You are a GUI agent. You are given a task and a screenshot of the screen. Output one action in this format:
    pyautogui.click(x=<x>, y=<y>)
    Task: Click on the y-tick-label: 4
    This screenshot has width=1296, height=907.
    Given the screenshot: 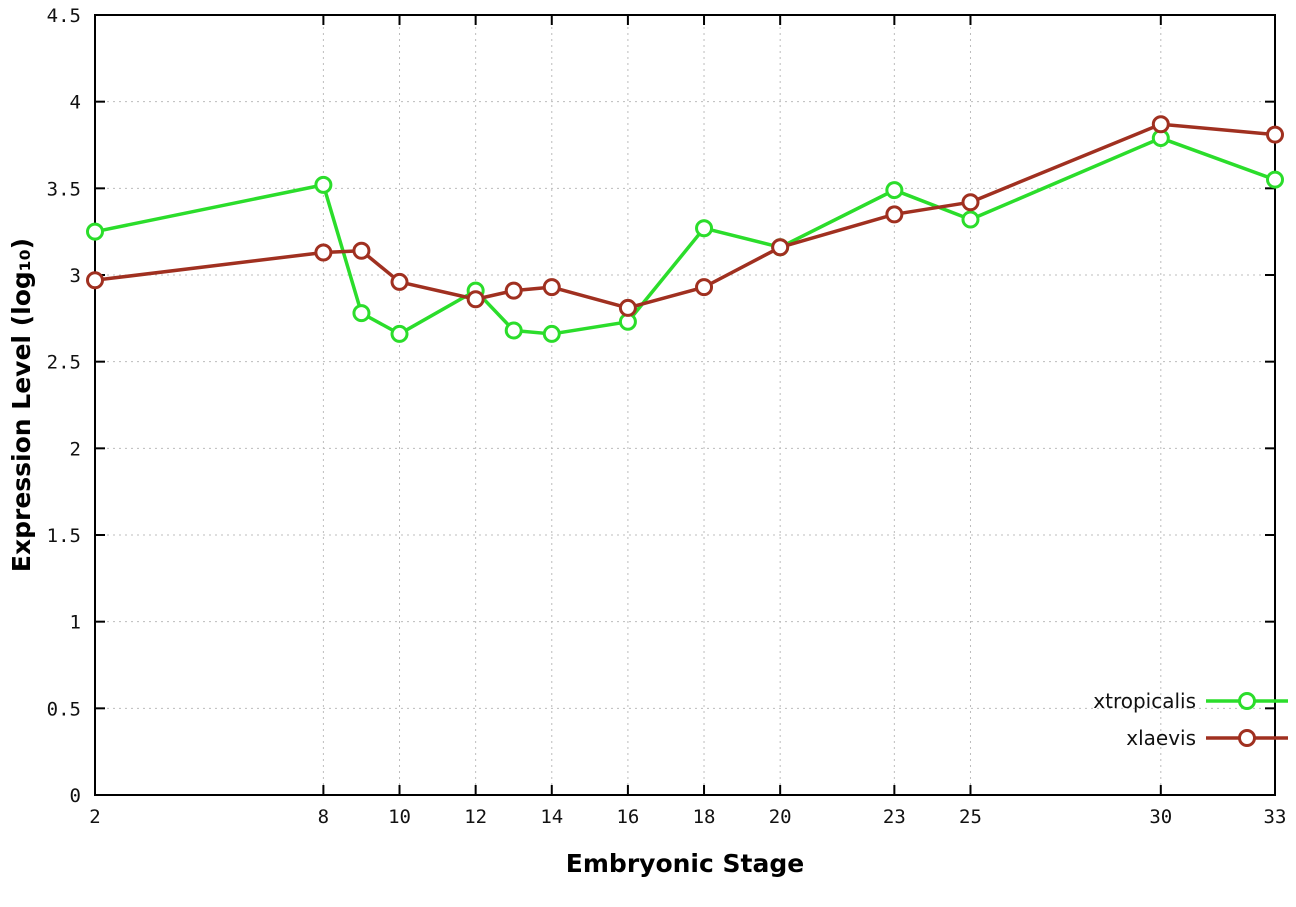 What is the action you would take?
    pyautogui.click(x=75, y=103)
    